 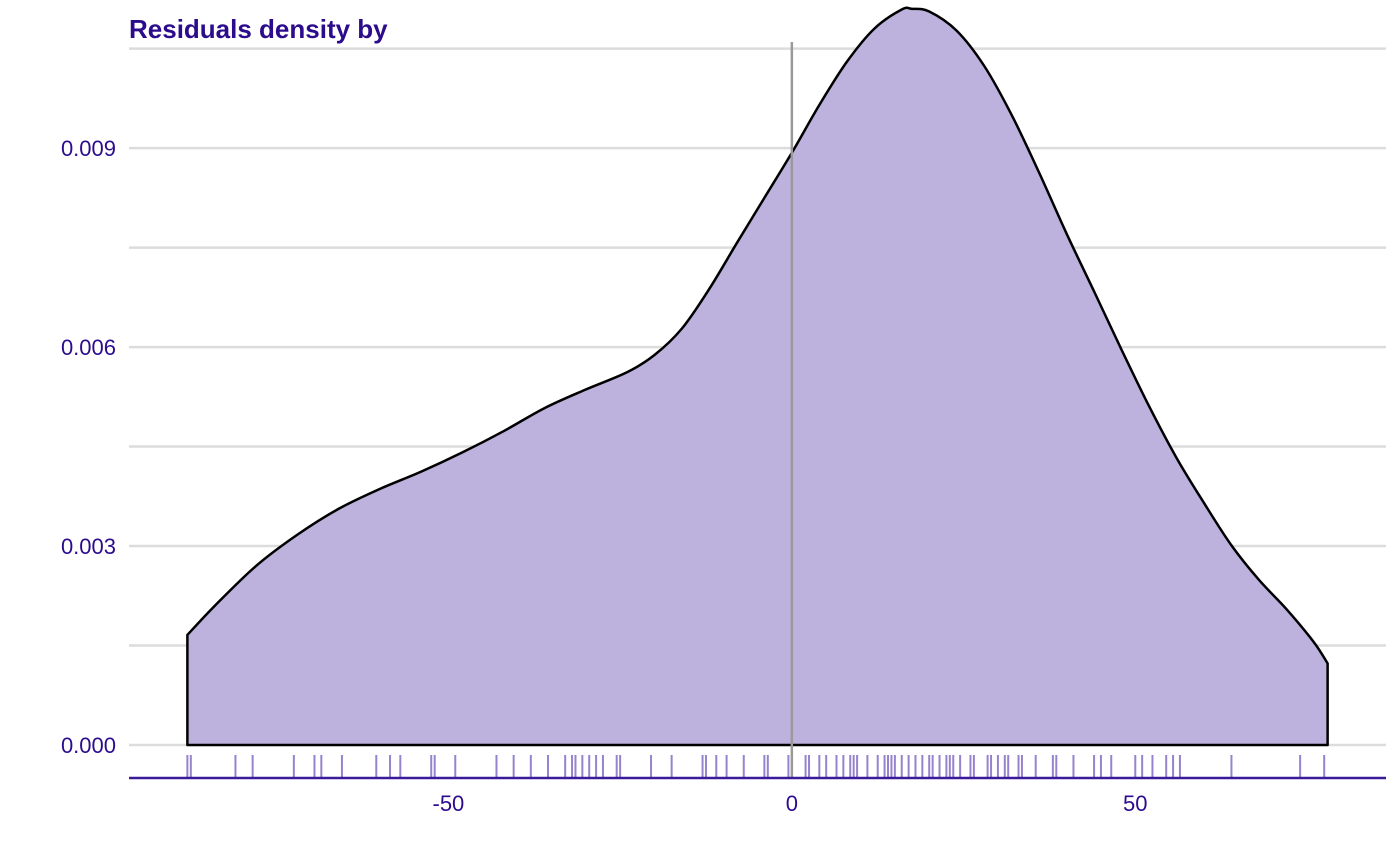 What do you see at coordinates (88, 148) in the screenshot?
I see `y-tick-label: 0.009` at bounding box center [88, 148].